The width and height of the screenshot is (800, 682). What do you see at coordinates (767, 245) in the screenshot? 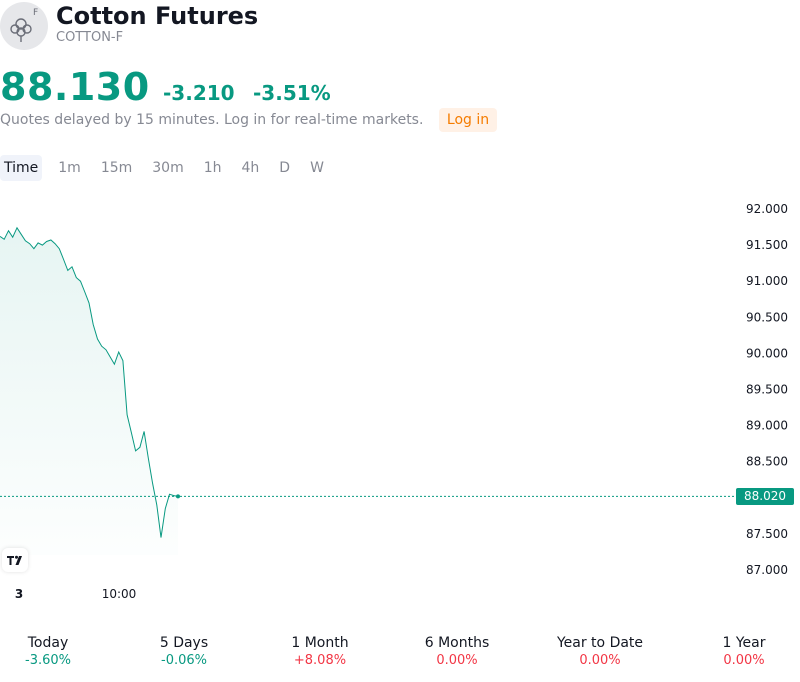
I see `y-axis-tick-label: 91.500` at bounding box center [767, 245].